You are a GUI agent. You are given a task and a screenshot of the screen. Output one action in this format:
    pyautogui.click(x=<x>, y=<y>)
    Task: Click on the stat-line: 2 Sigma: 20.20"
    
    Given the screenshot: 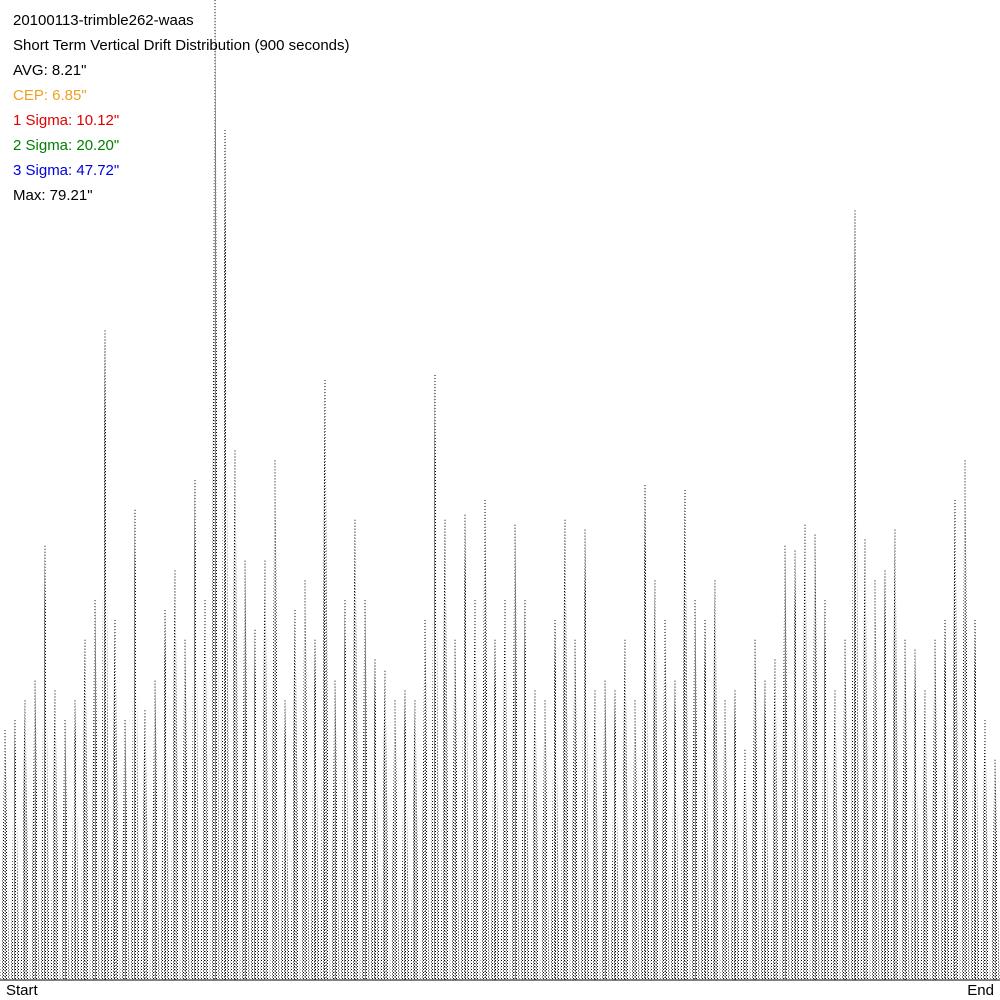 What is the action you would take?
    pyautogui.click(x=66, y=145)
    